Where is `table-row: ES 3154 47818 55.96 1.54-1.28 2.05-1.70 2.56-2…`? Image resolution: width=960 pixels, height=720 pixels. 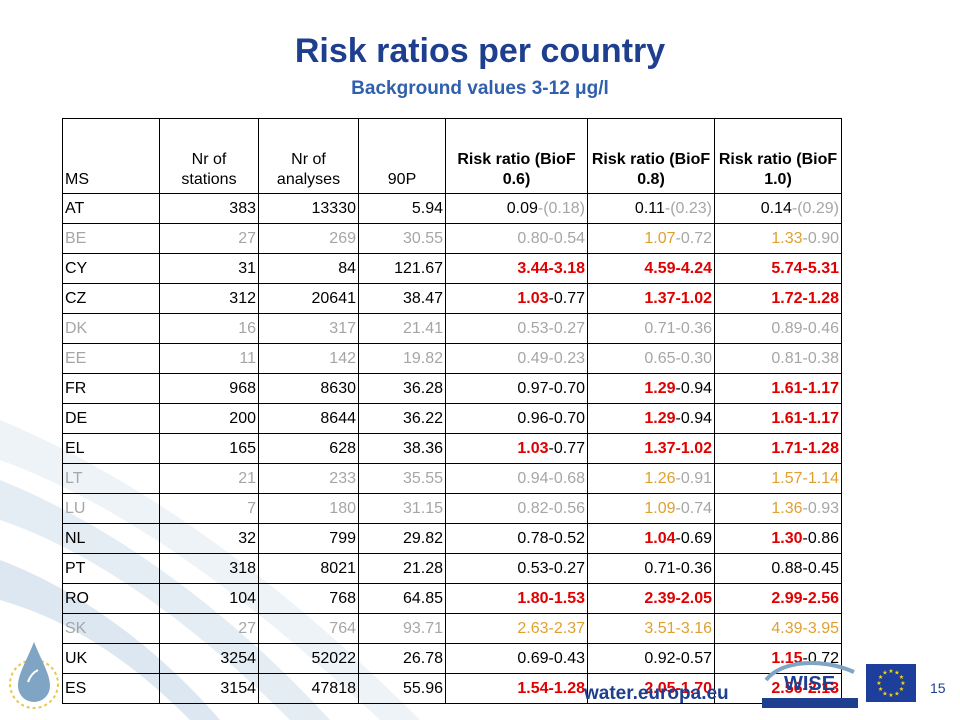
table-row: ES 3154 47818 55.96 1.54-1.28 2.05-1.70 2.56-2… is located at coordinates (452, 688).